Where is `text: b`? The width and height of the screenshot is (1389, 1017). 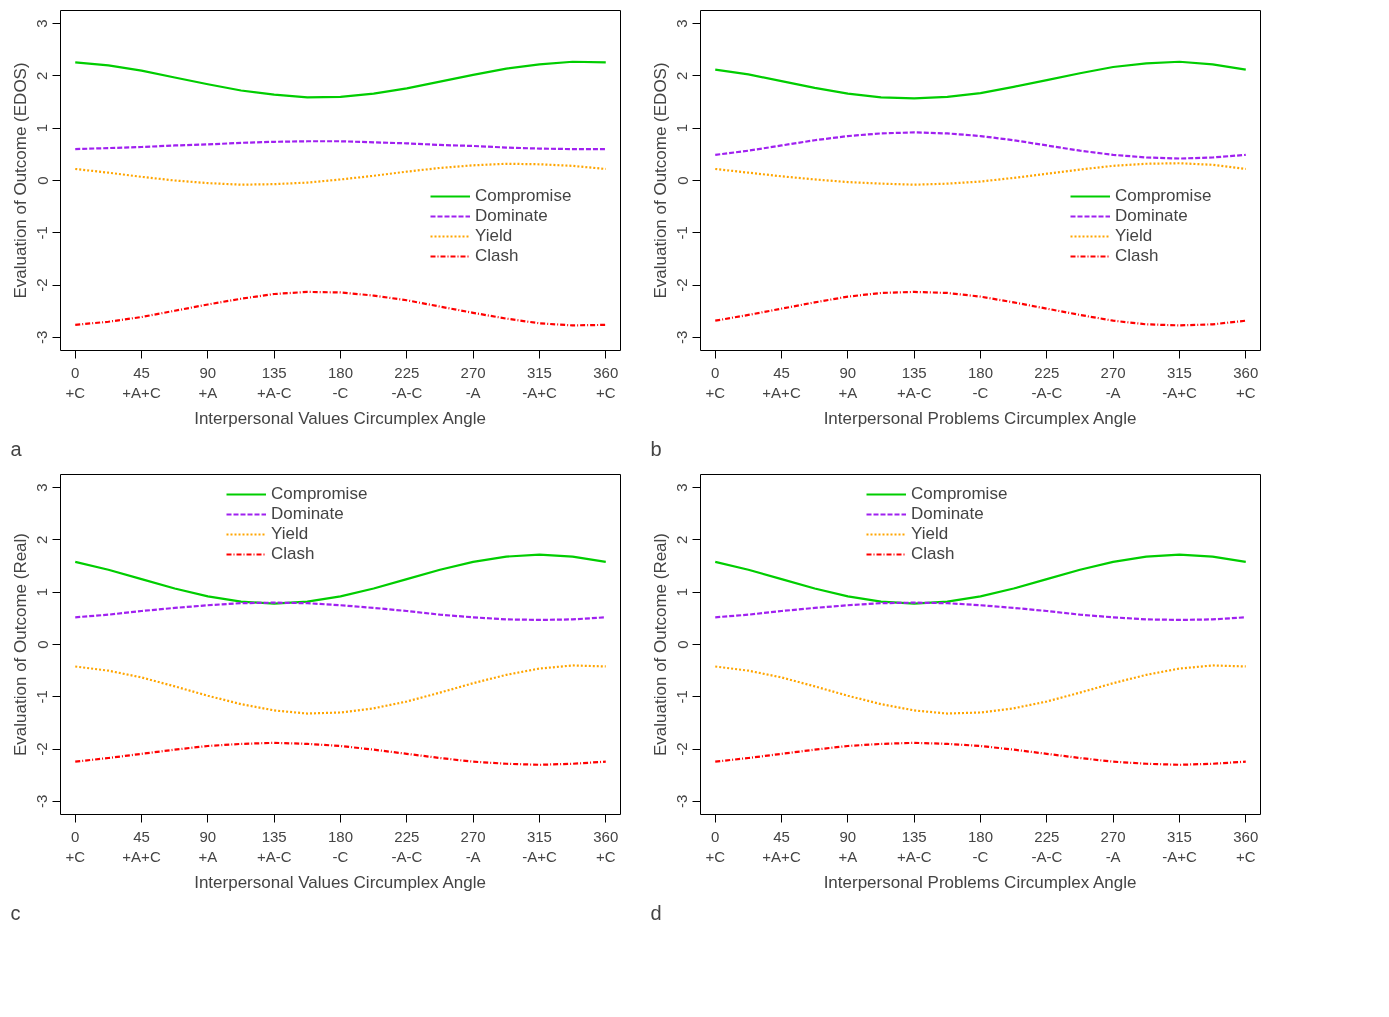
text: b is located at coordinates (656, 448).